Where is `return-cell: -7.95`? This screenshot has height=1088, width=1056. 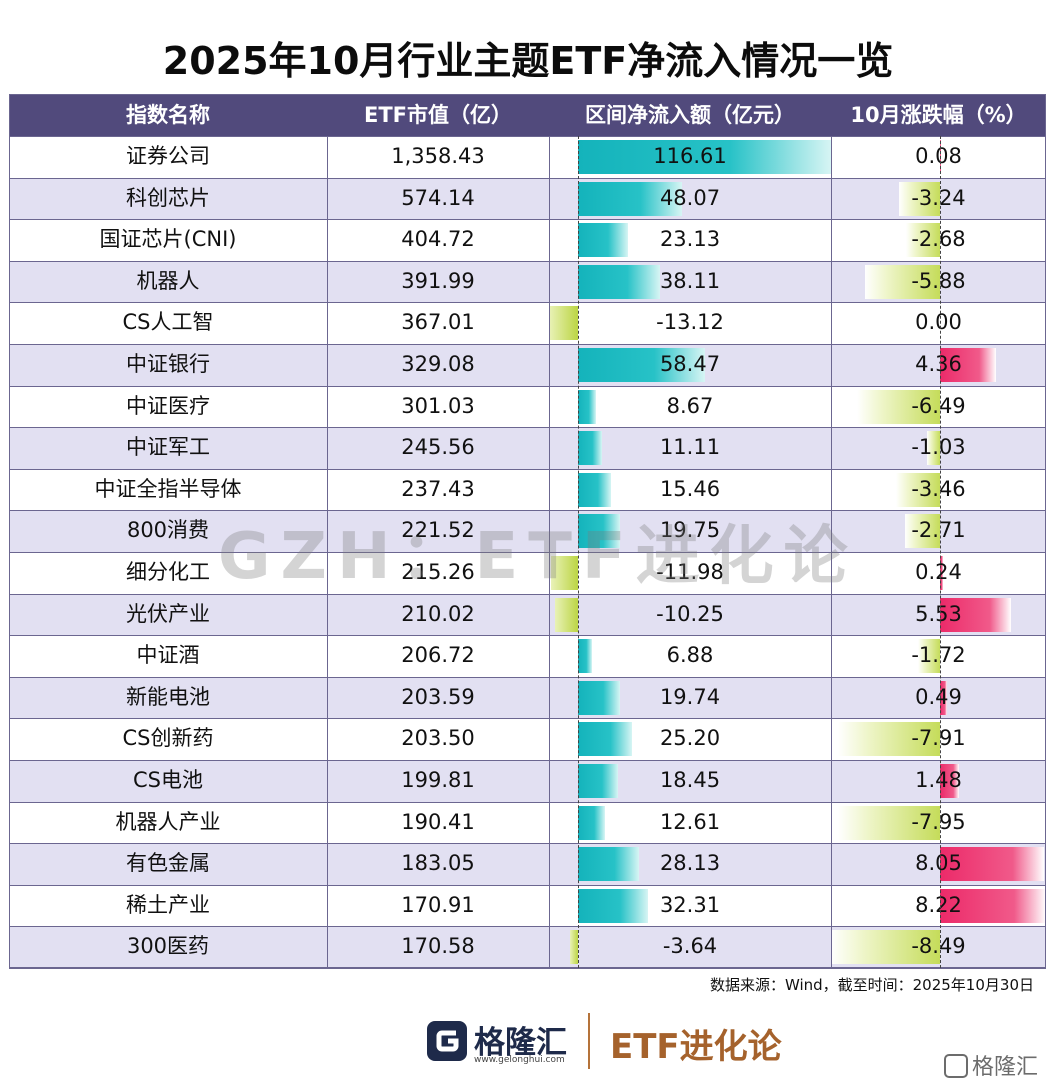 return-cell: -7.95 is located at coordinates (938, 823).